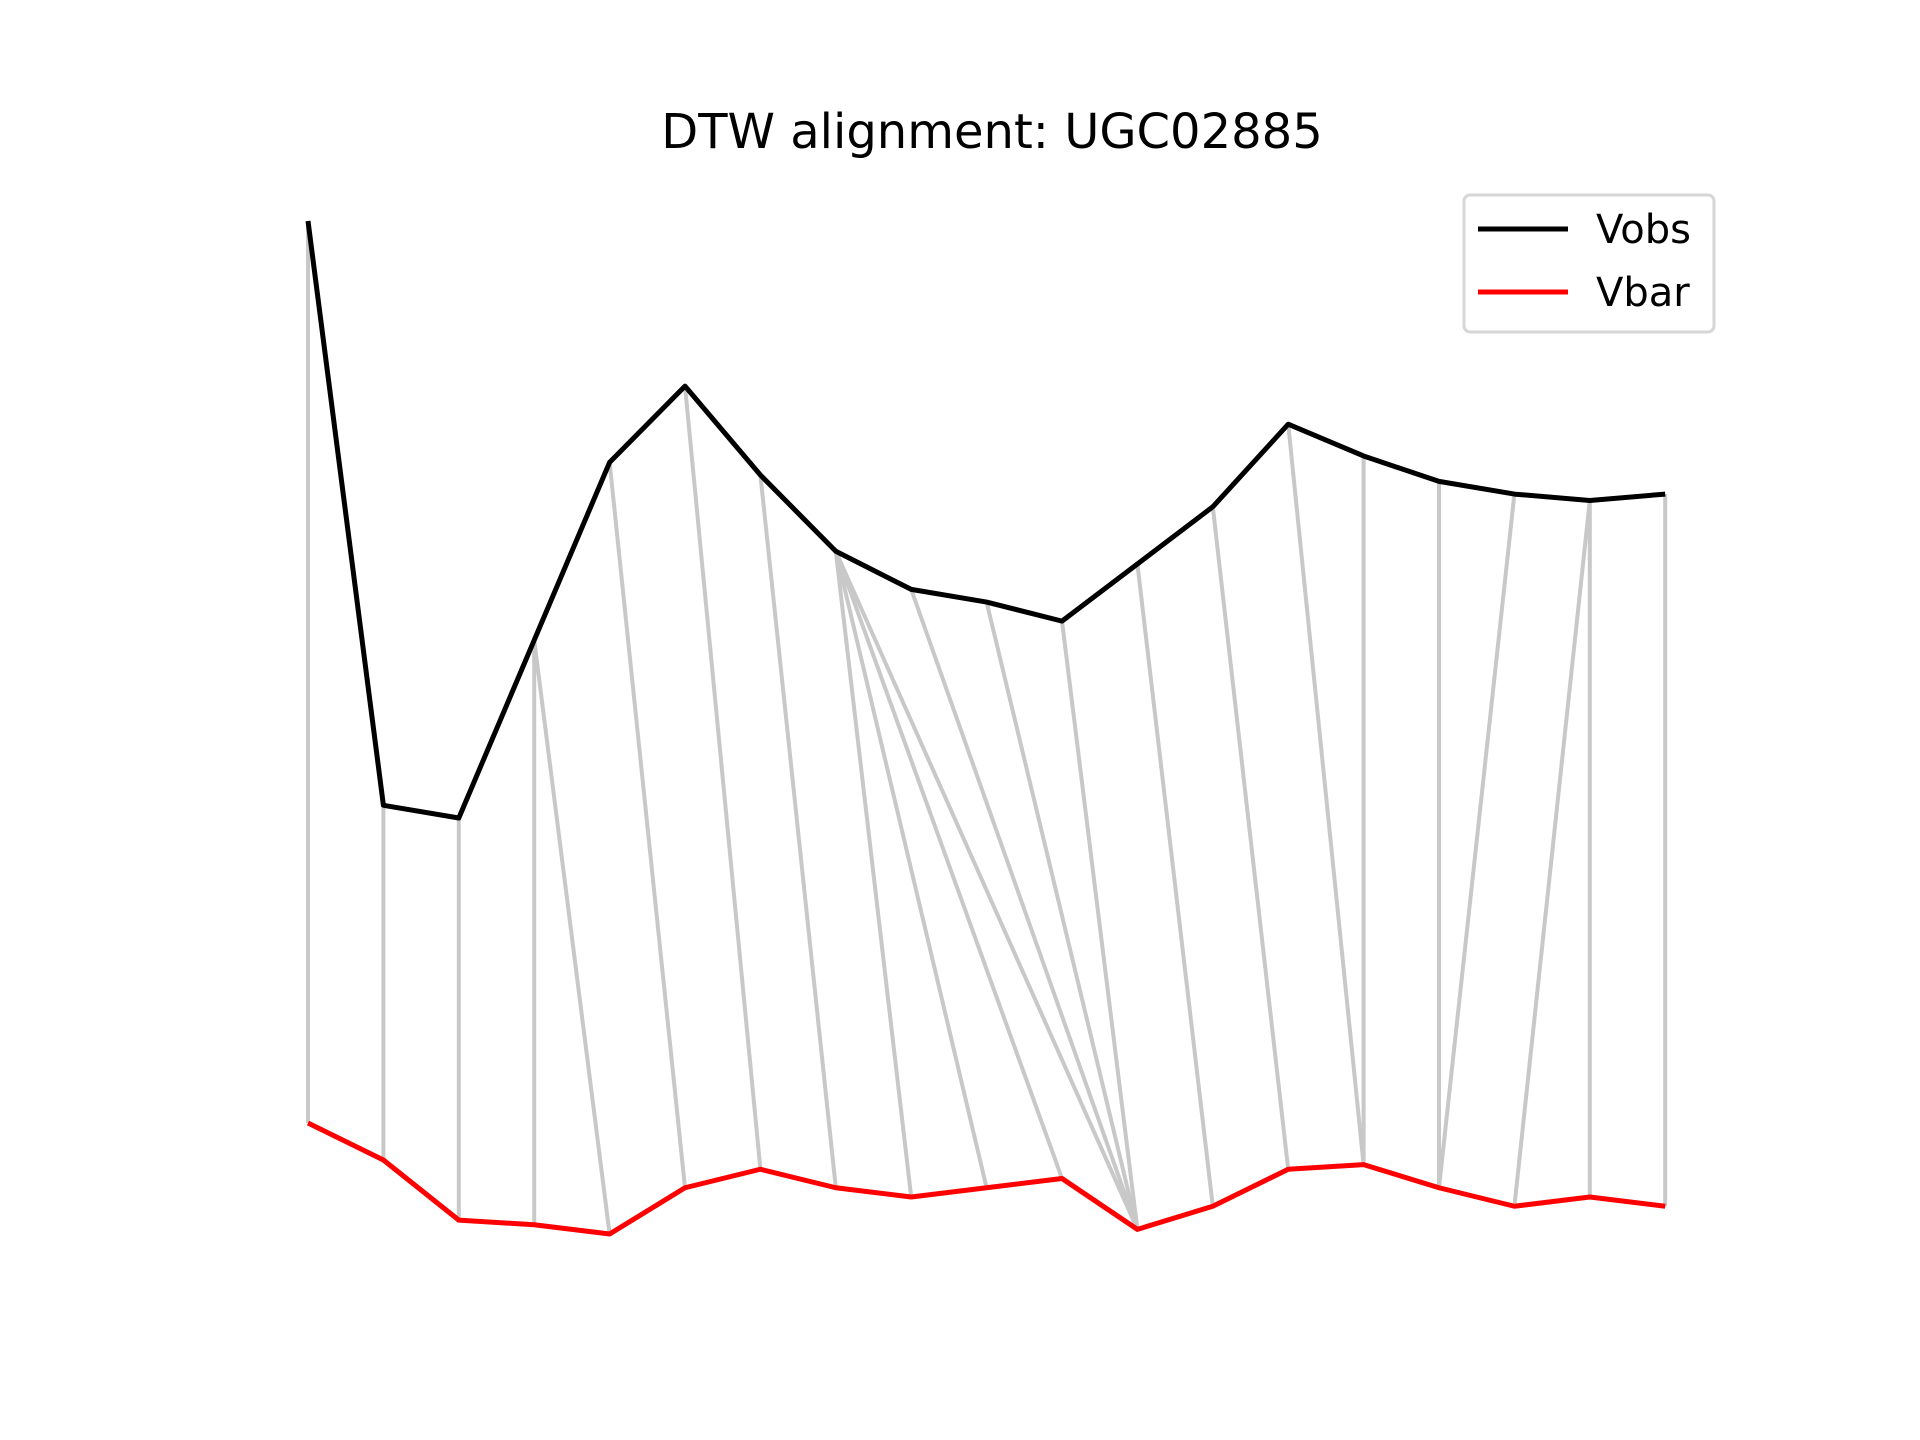  Describe the element at coordinates (1643, 230) in the screenshot. I see `legend-label-vobs: Vobs` at that location.